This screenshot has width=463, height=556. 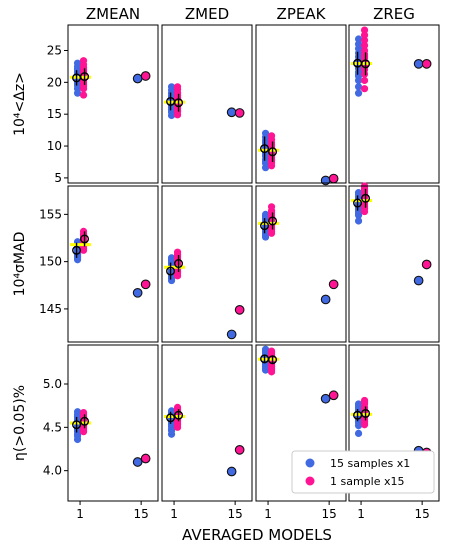 What do you see at coordinates (54, 82) in the screenshot?
I see `y-tick-label: 20` at bounding box center [54, 82].